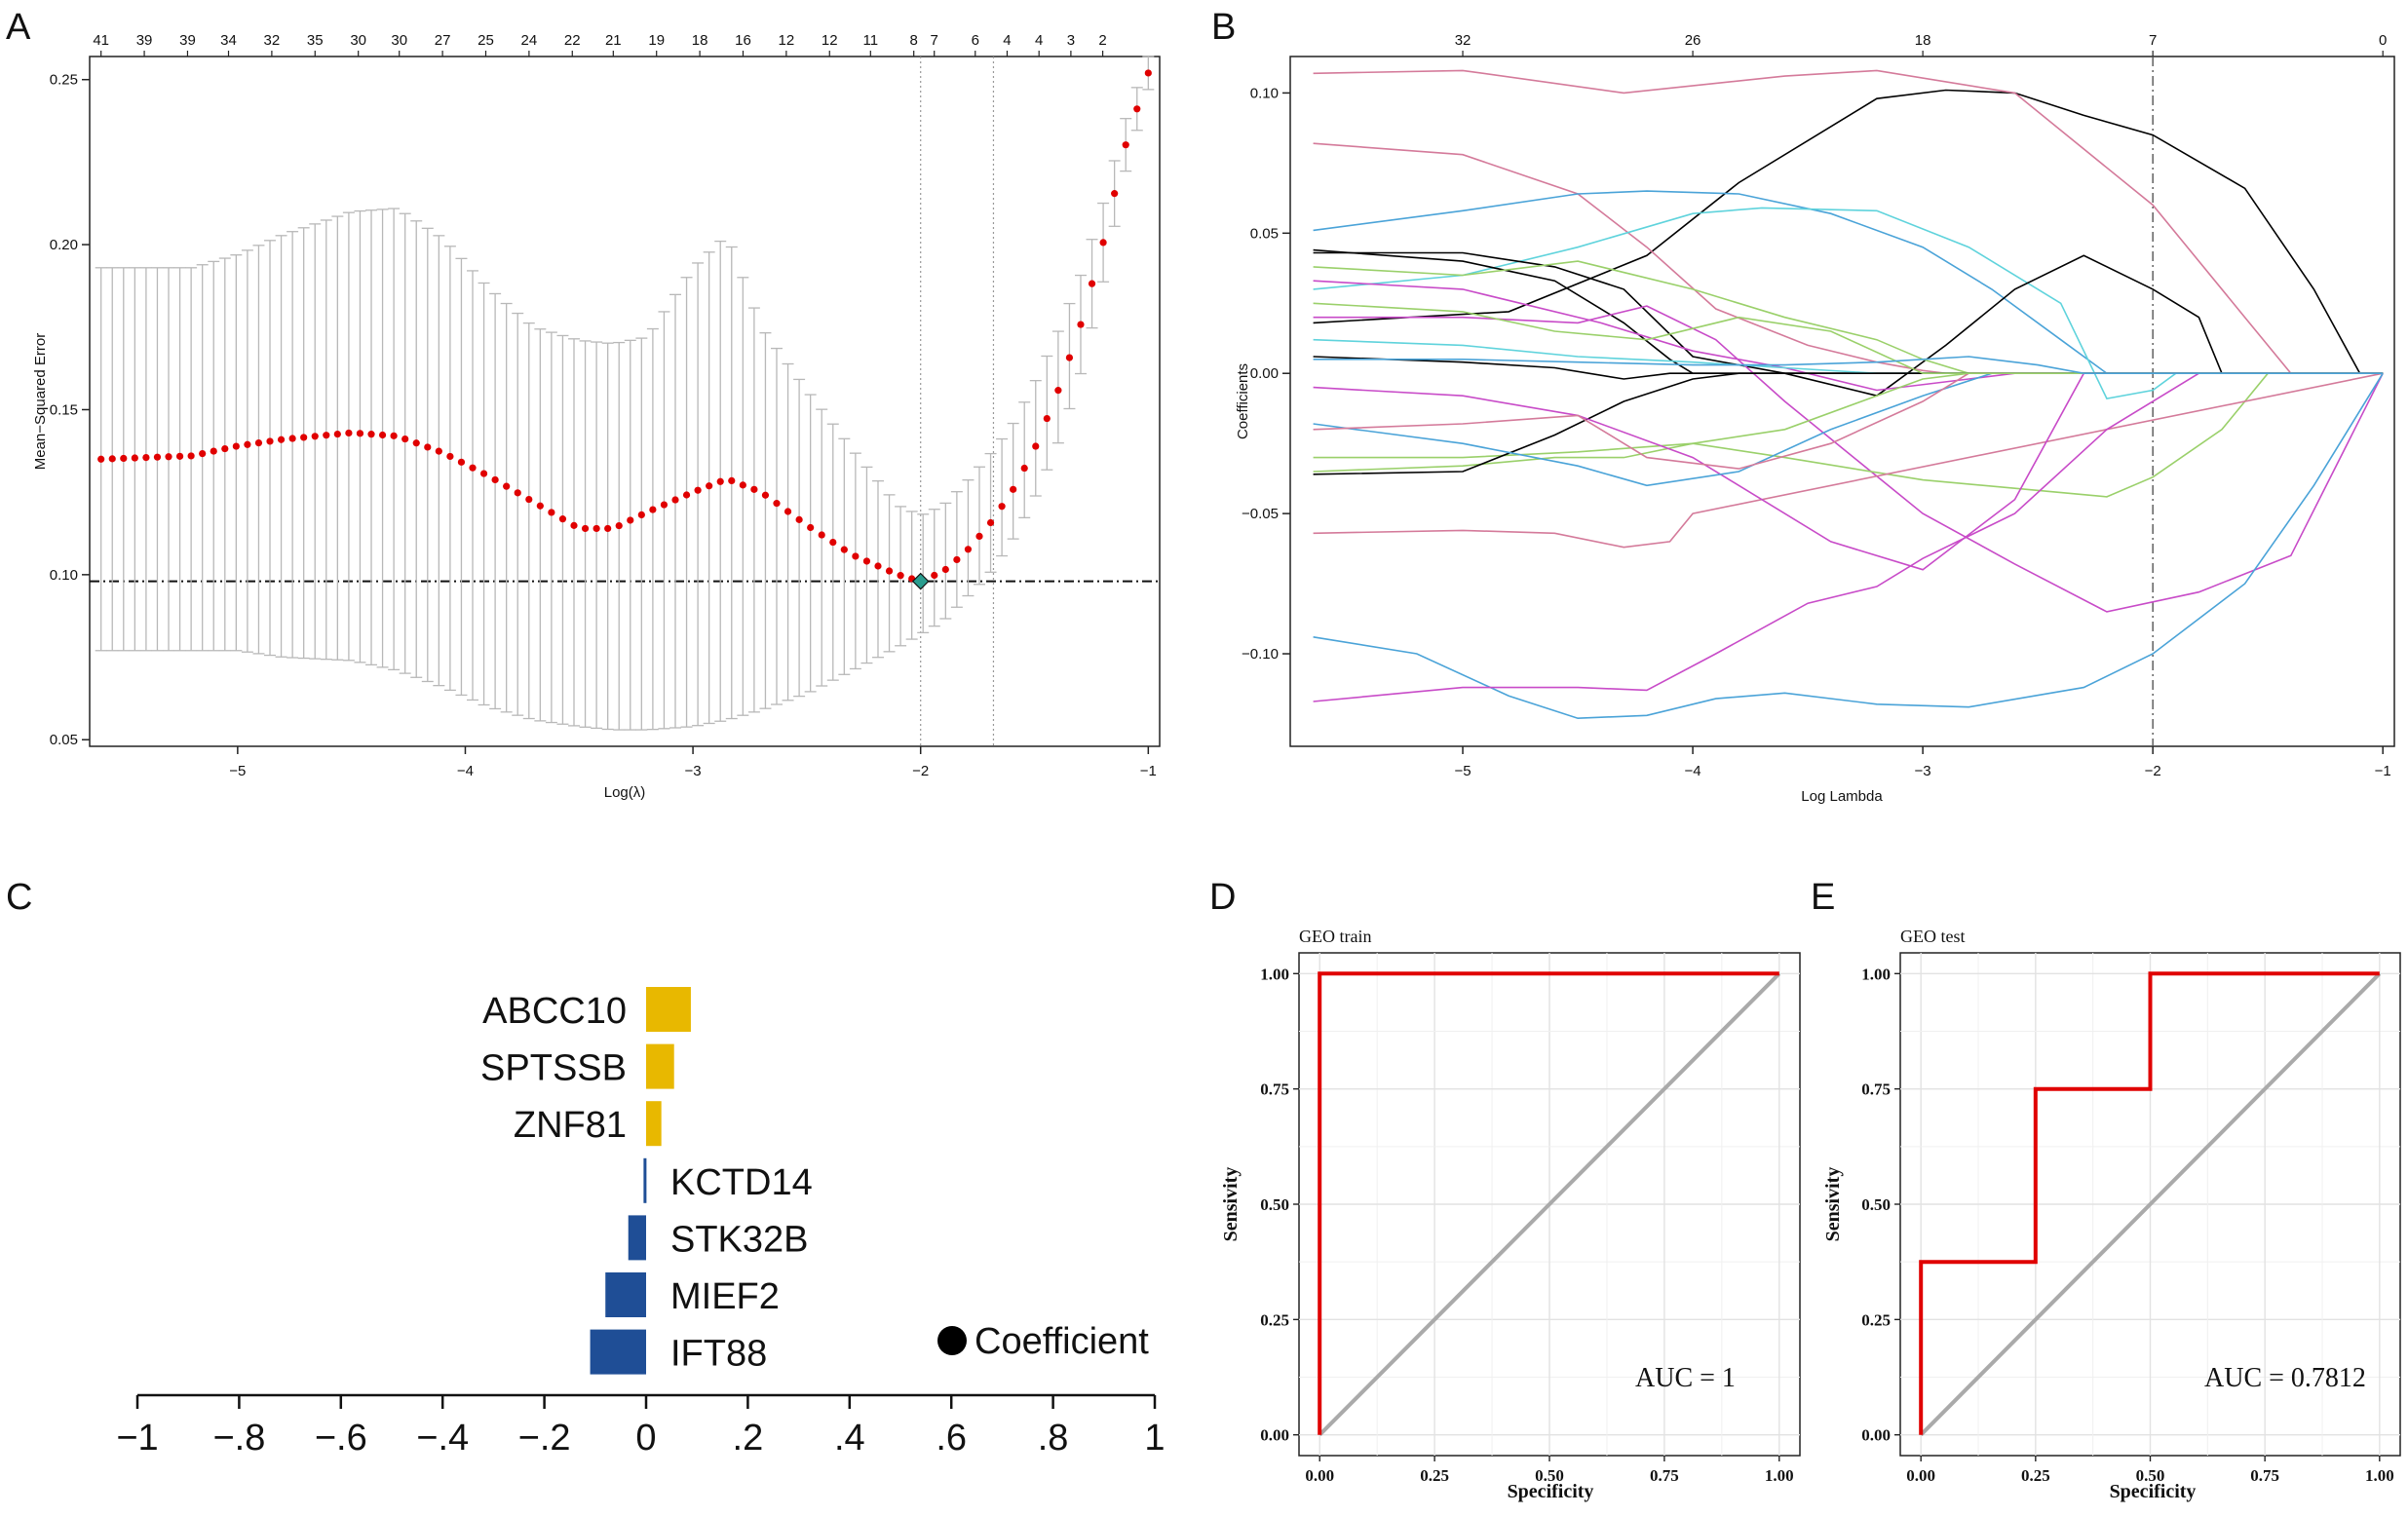 This screenshot has width=2408, height=1516. I want to click on panel-b-ytick-label: −0.05, so click(1260, 514).